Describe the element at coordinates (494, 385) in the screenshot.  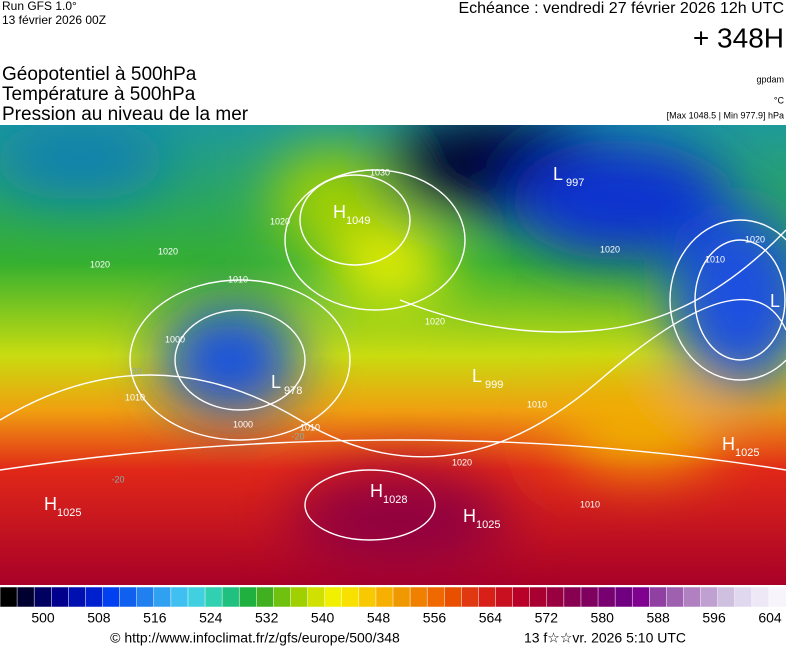
I see `pressure-value: 999` at that location.